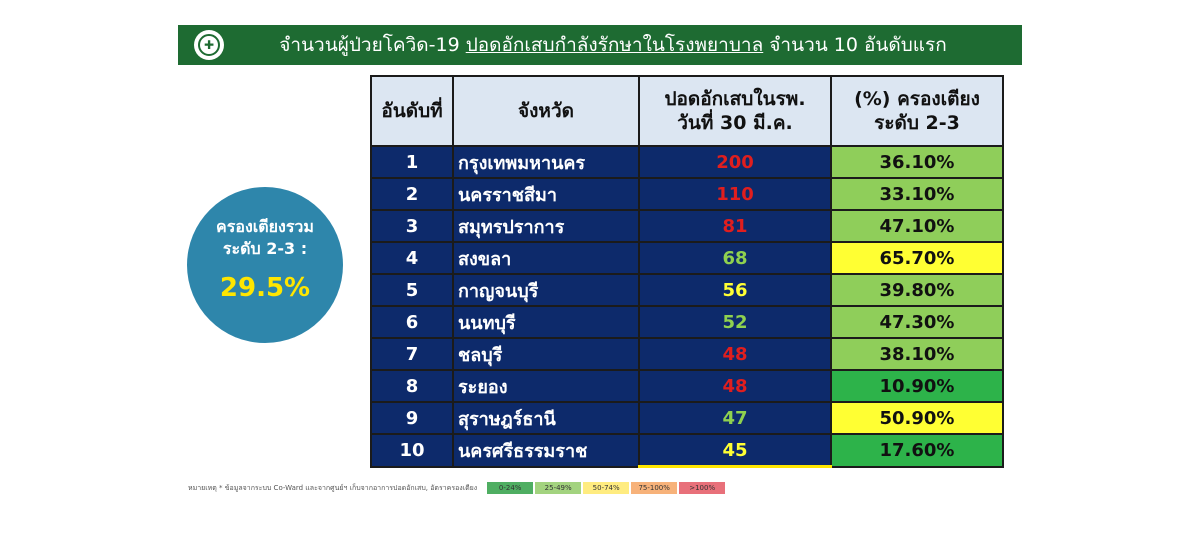  I want to click on legend-swatch: 75-100%, so click(654, 488).